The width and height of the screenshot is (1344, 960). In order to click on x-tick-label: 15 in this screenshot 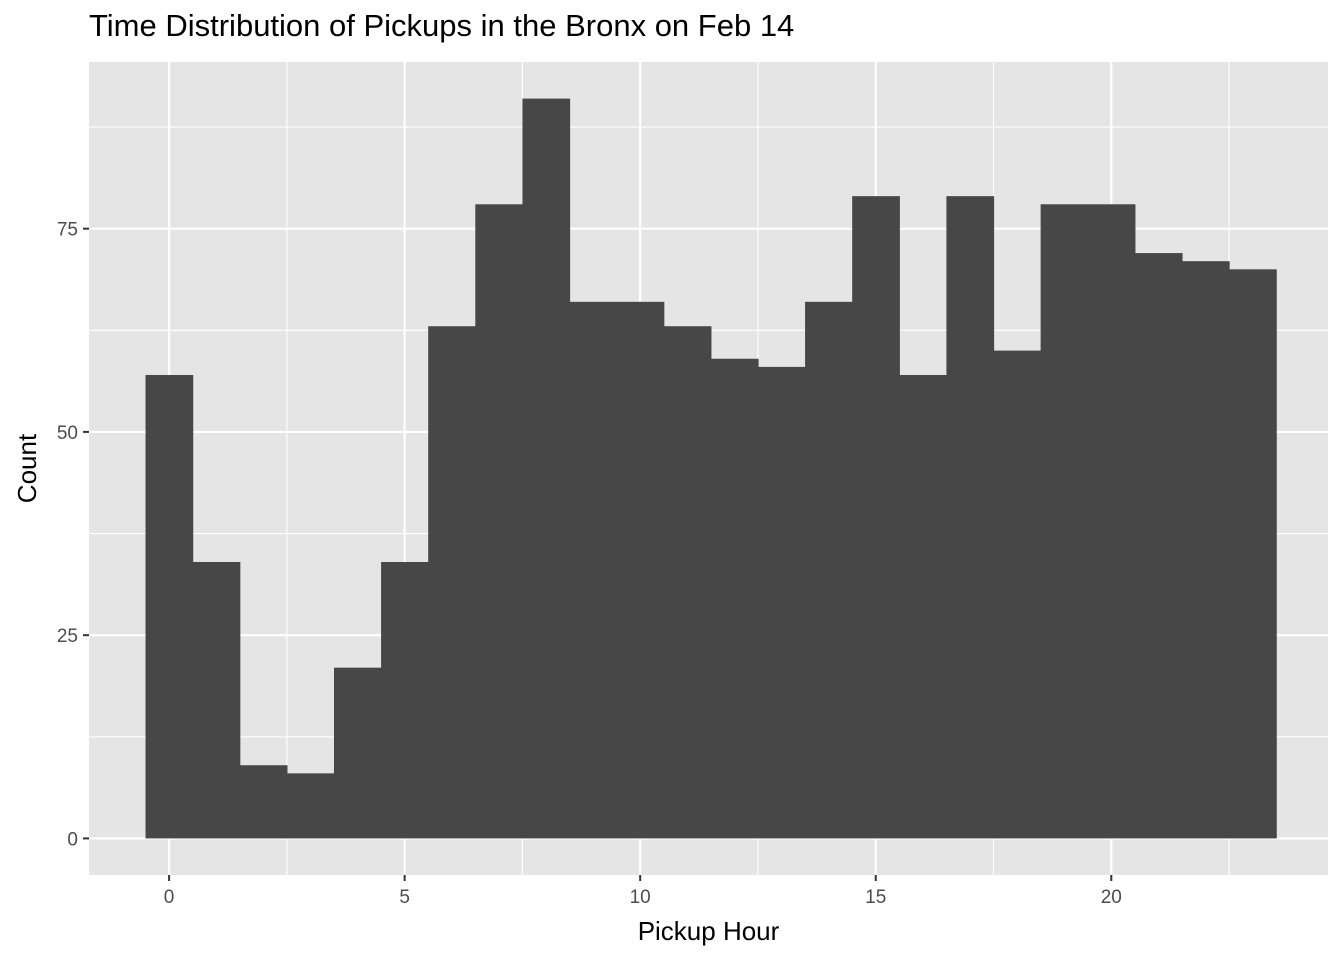, I will do `click(875, 897)`.